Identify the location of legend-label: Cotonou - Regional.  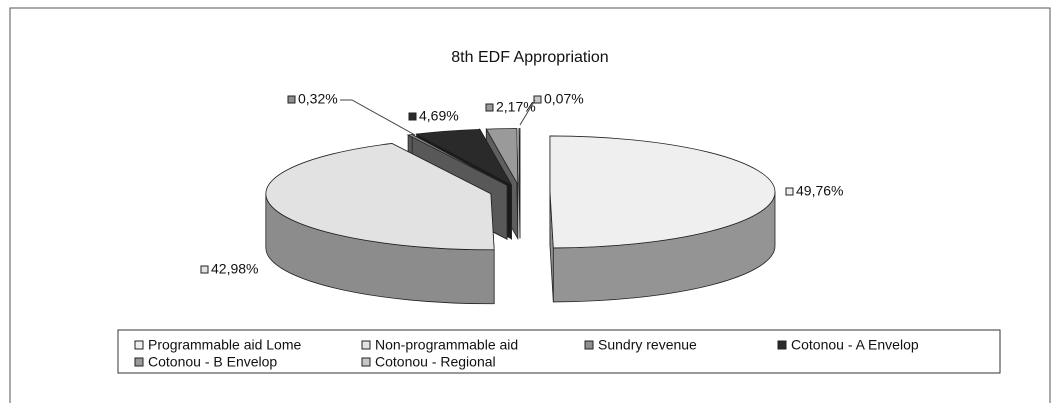
(435, 362).